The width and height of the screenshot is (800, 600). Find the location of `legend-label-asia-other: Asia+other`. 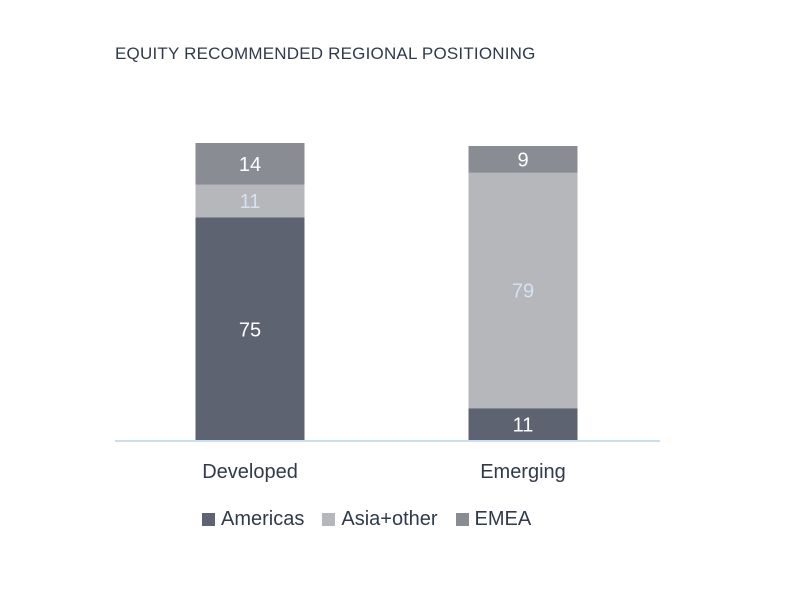

legend-label-asia-other: Asia+other is located at coordinates (389, 519).